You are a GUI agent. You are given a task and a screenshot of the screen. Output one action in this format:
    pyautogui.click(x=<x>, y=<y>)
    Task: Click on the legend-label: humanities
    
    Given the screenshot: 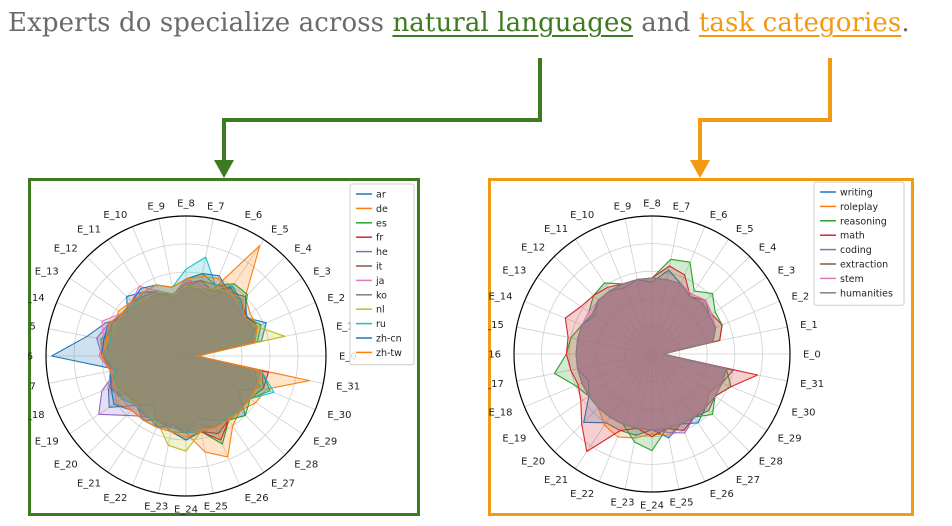 What is the action you would take?
    pyautogui.click(x=866, y=293)
    